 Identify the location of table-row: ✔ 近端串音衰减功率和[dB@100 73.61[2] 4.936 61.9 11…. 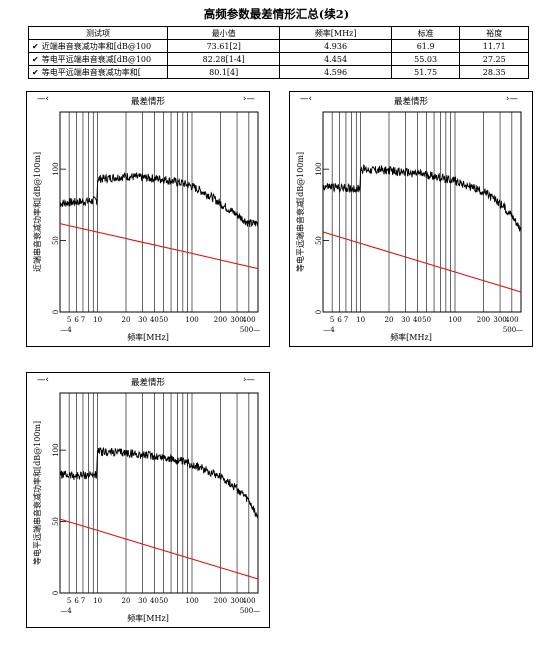
(278, 46).